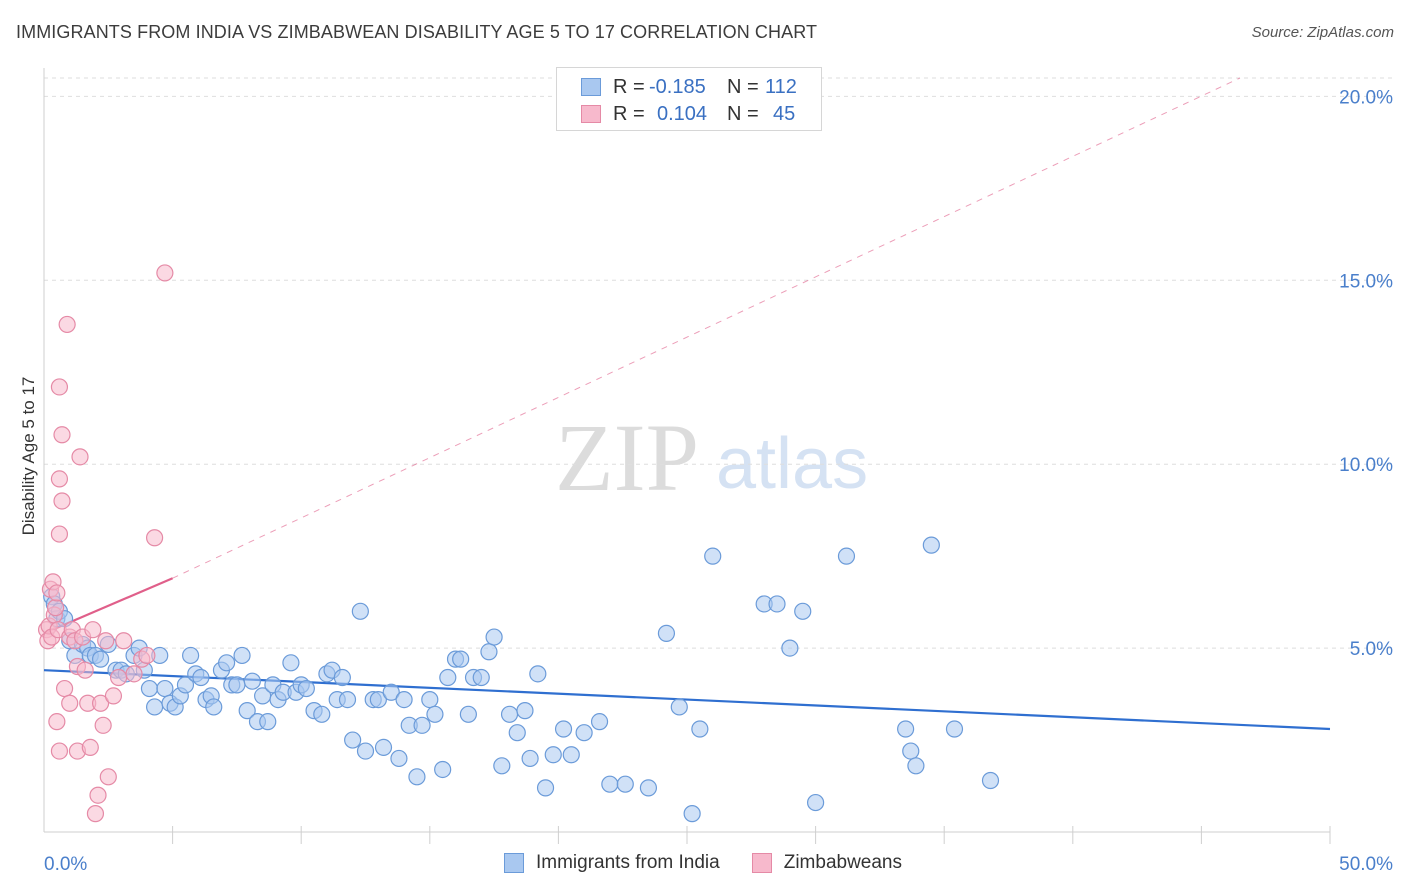  Describe the element at coordinates (1366, 281) in the screenshot. I see `y-tick-label-2: 15.0%` at that location.